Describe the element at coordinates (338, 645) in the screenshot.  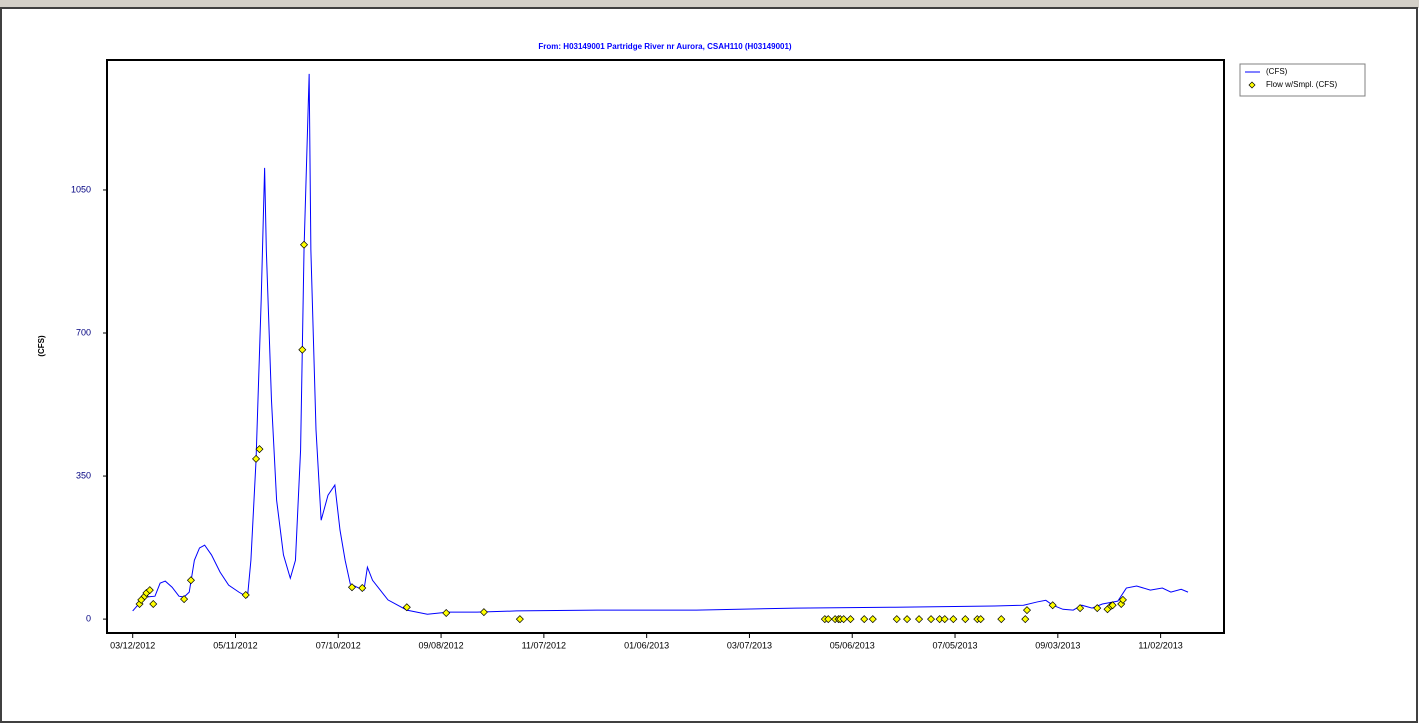
I see `x-tick-label: 07/10/2012` at that location.